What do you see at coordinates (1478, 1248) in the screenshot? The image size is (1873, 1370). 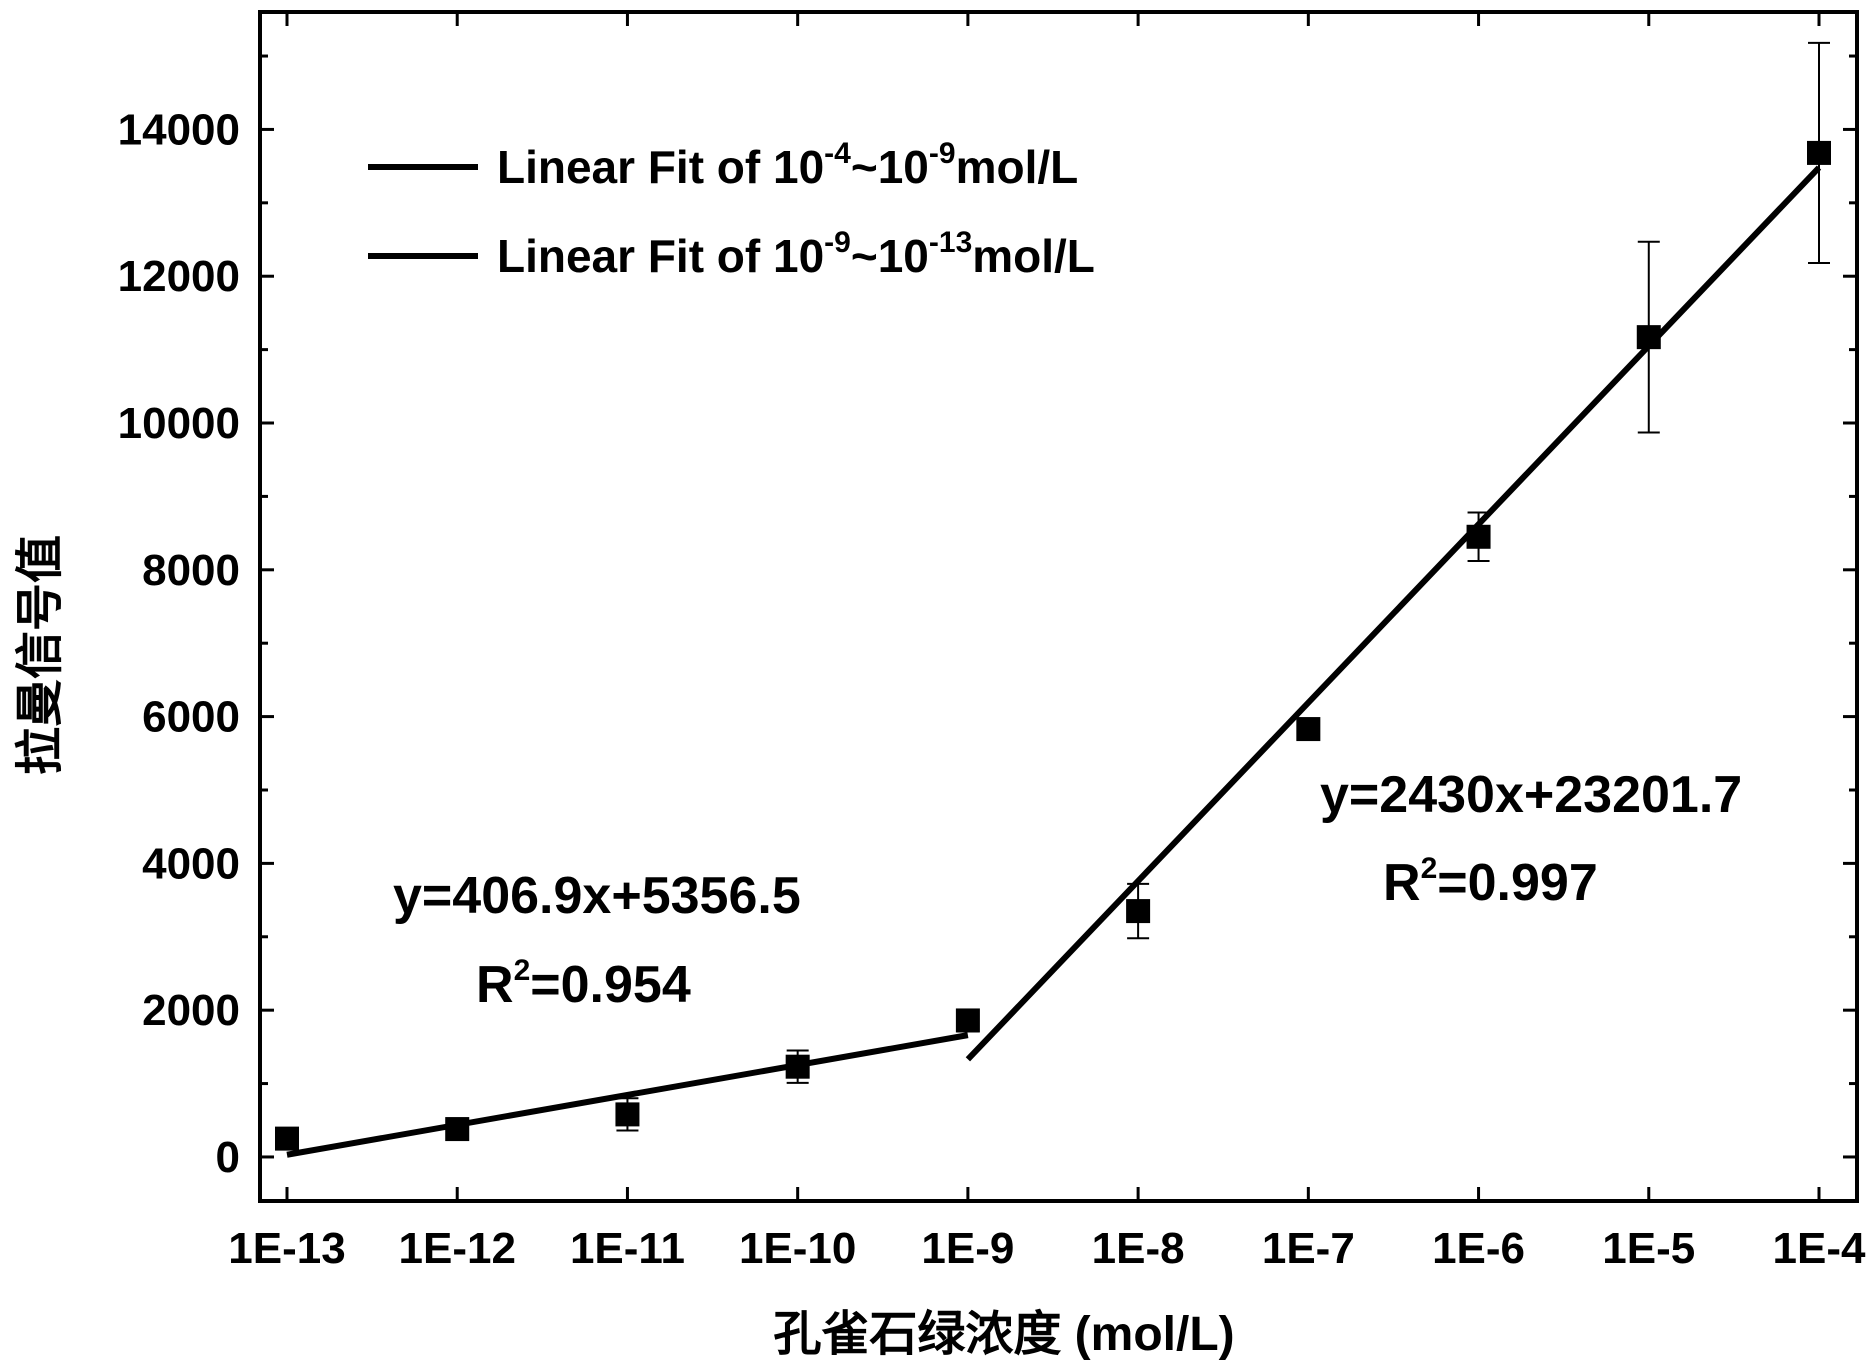 I see `x-tick-label: 1E-6` at bounding box center [1478, 1248].